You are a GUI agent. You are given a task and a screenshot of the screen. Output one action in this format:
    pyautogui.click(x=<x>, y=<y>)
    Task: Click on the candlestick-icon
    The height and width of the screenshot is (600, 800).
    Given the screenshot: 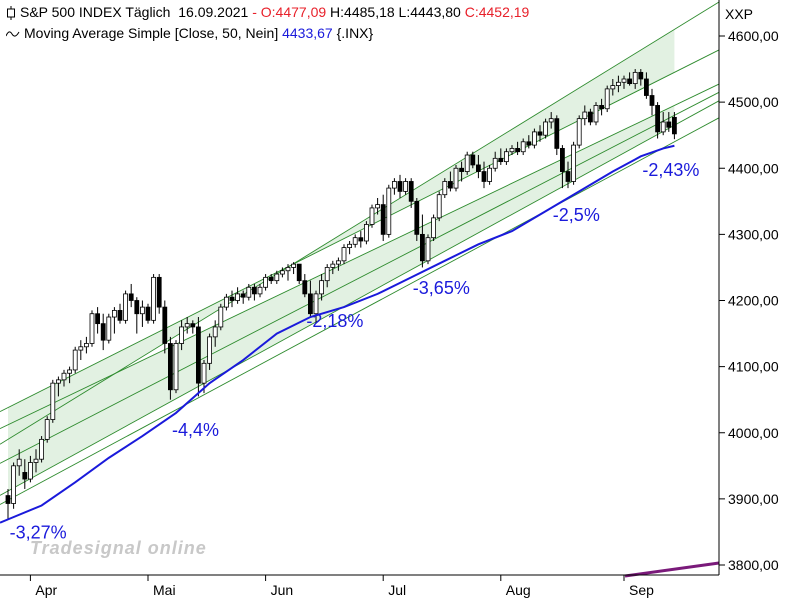 What is the action you would take?
    pyautogui.click(x=11, y=13)
    